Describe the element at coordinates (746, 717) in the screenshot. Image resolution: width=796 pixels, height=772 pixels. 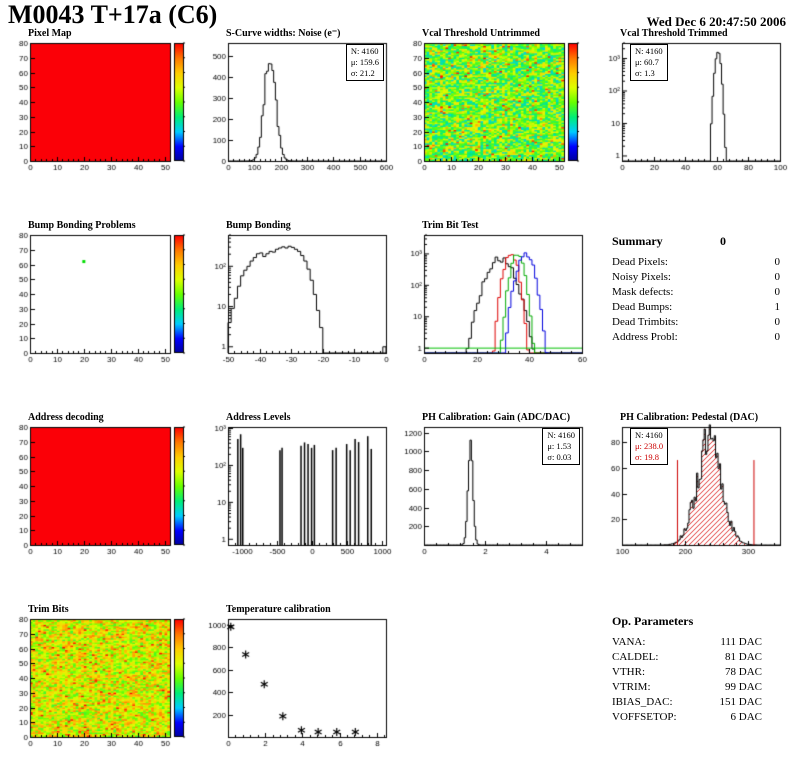
I see `param-value: 6 DAC` at that location.